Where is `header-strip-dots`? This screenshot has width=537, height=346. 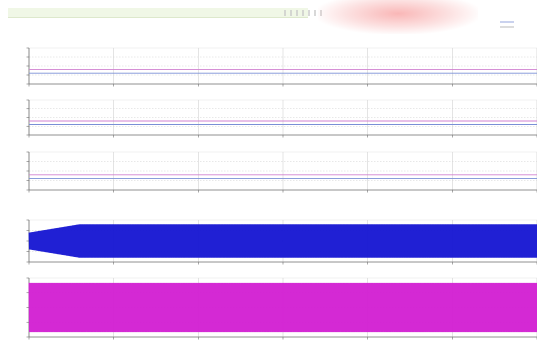
header-strip-dots is located at coordinates (304, 13).